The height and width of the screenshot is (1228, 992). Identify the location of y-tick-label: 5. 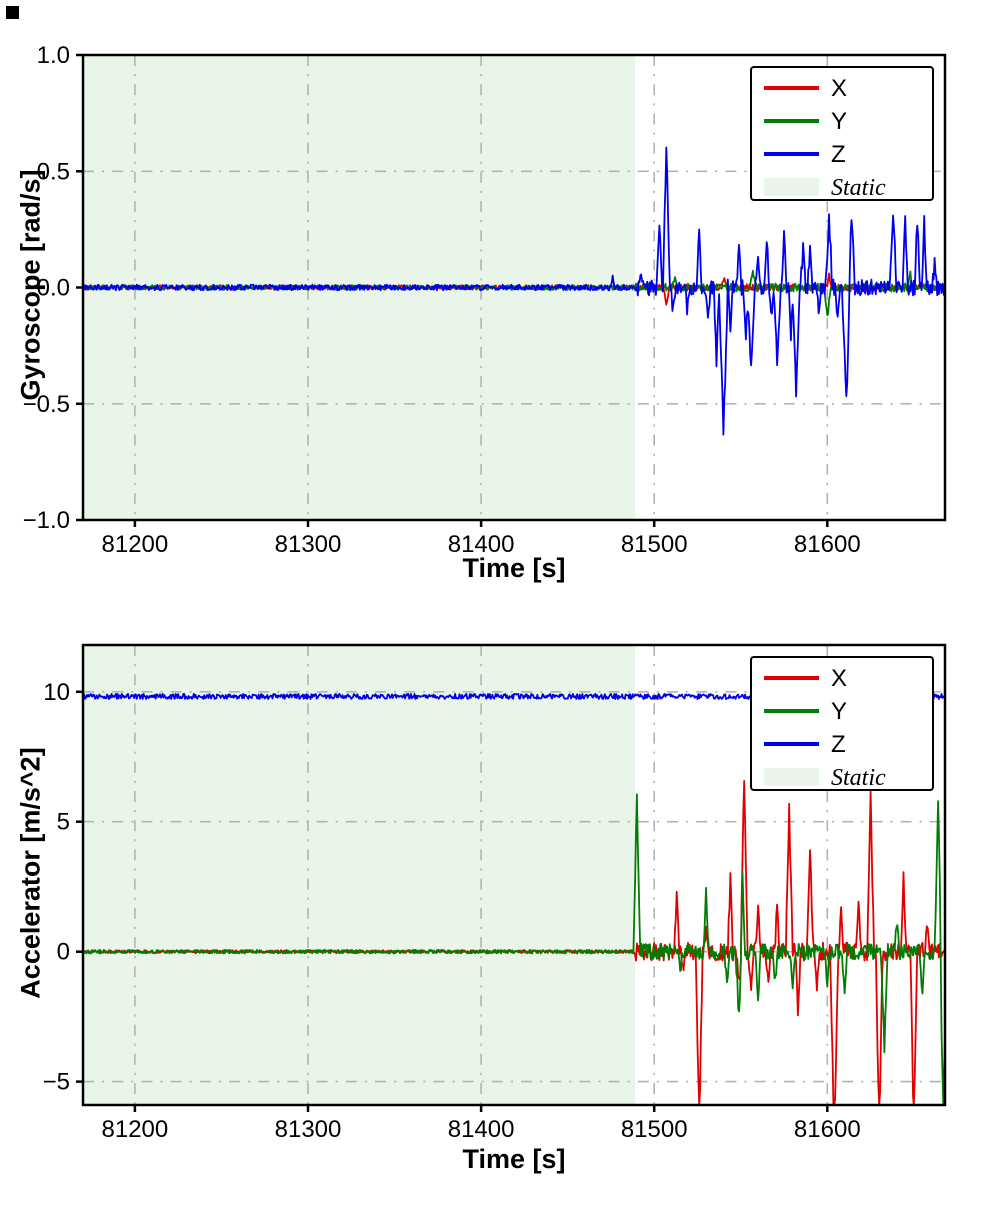
(63, 822).